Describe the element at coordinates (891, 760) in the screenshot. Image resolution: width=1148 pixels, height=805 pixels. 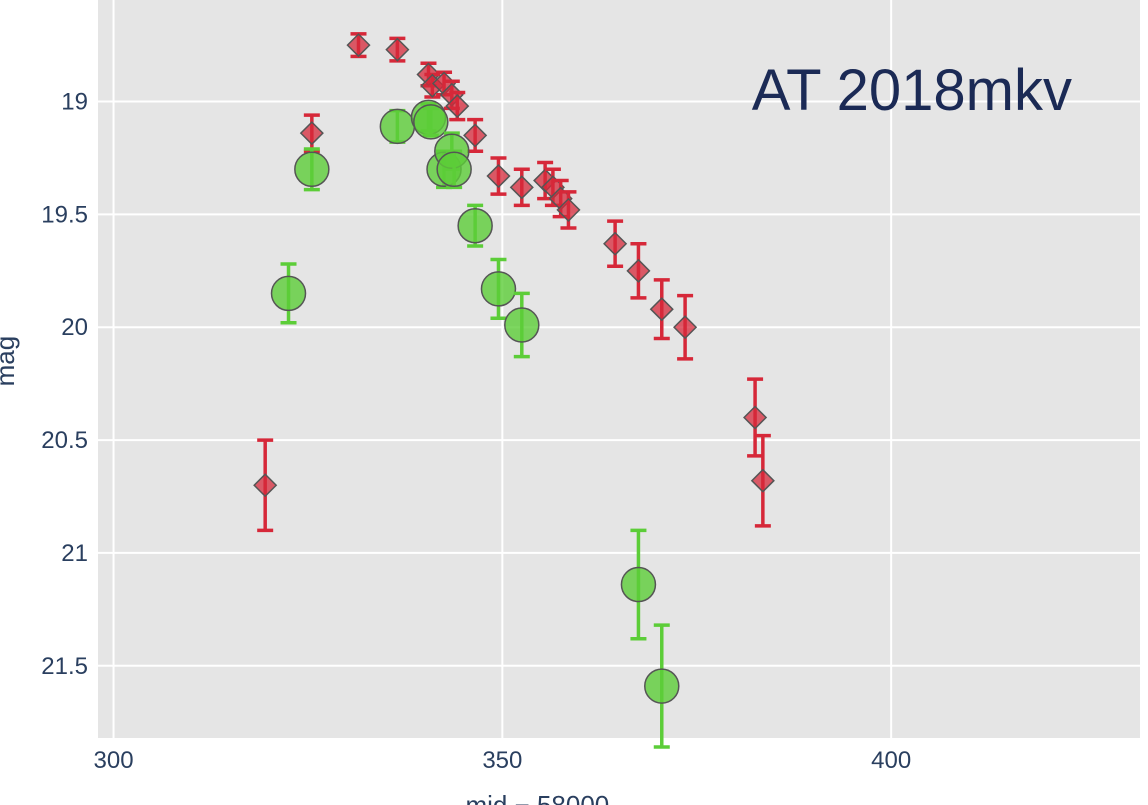
I see `x-tick-label: 400` at that location.